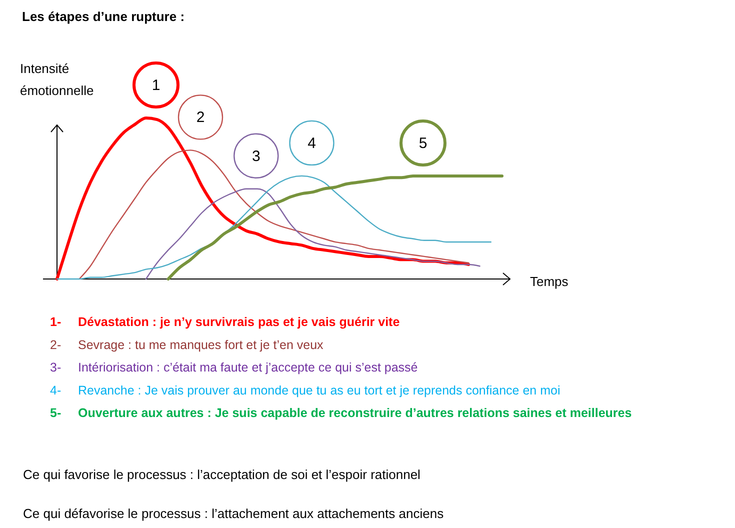  Describe the element at coordinates (305, 390) in the screenshot. I see `text: 4- Revanche : Je vais prouver au monde que tu as eu tort et je reprends confiance en moi` at that location.